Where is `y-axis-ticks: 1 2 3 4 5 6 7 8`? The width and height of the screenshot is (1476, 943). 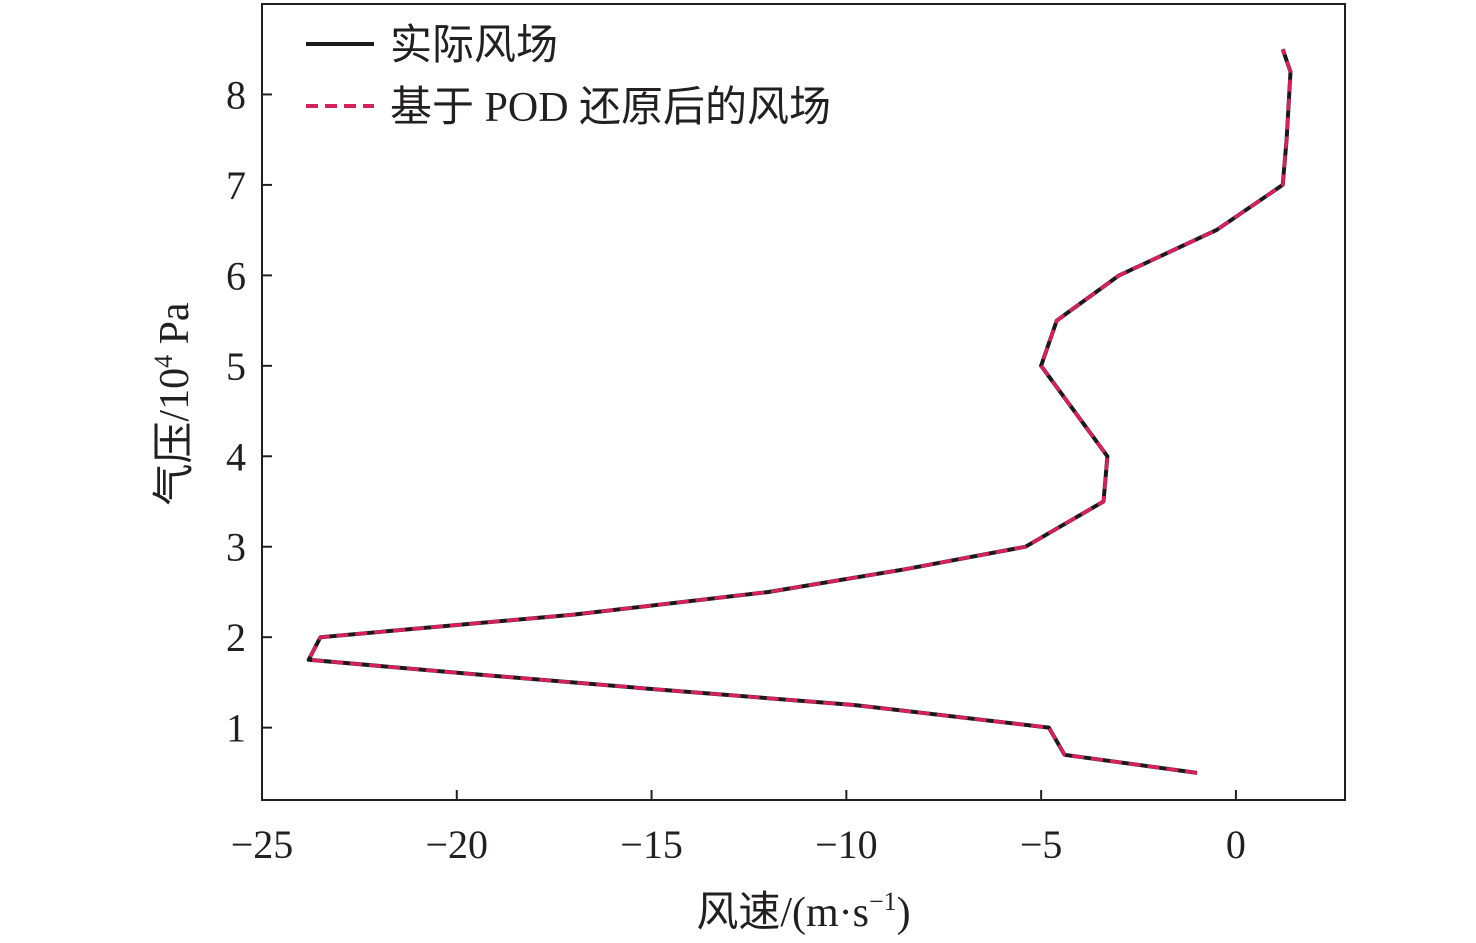
y-axis-ticks: 1 2 3 4 5 6 7 8 is located at coordinates (249, 411).